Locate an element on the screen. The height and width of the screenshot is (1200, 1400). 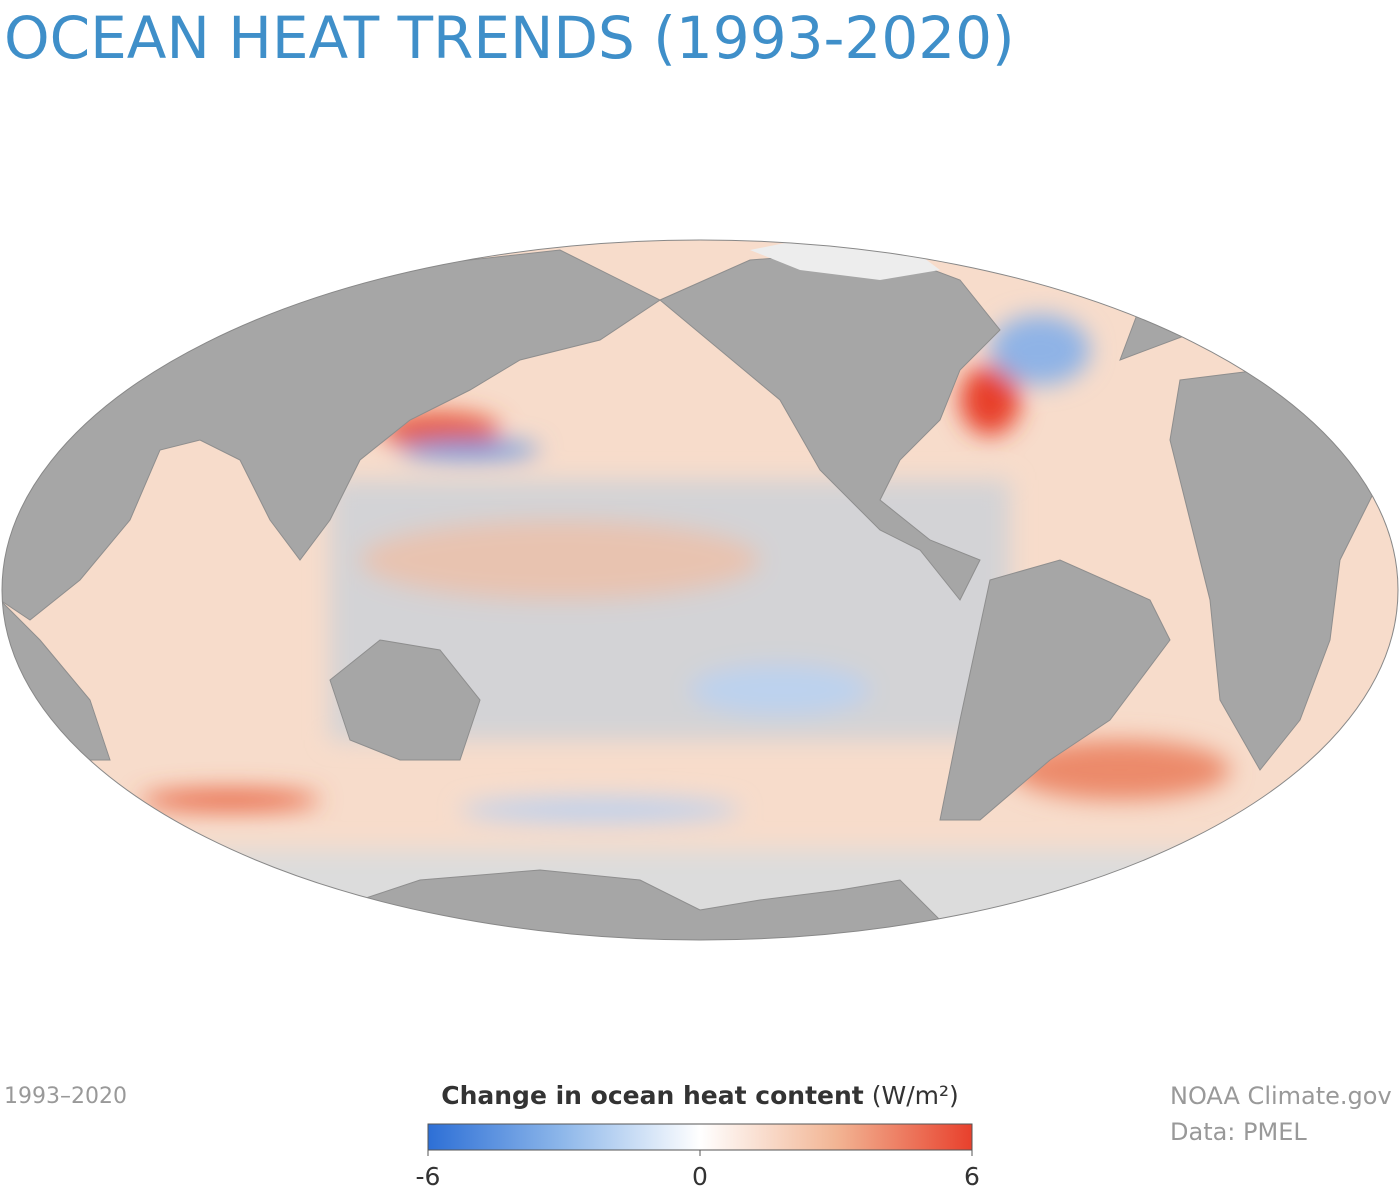
title: OCEAN HEAT TRENDS (1993-2020) is located at coordinates (509, 38).